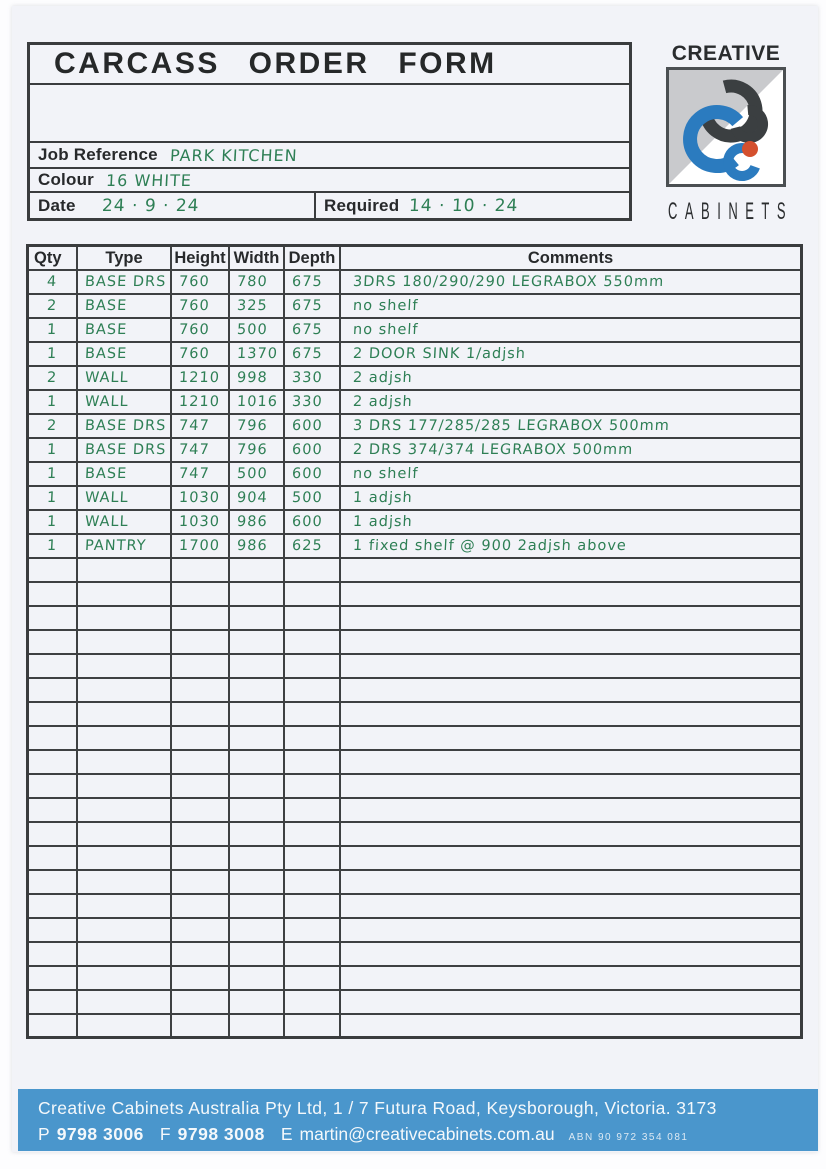  Describe the element at coordinates (313, 403) in the screenshot. I see `cell-depth: 330` at that location.